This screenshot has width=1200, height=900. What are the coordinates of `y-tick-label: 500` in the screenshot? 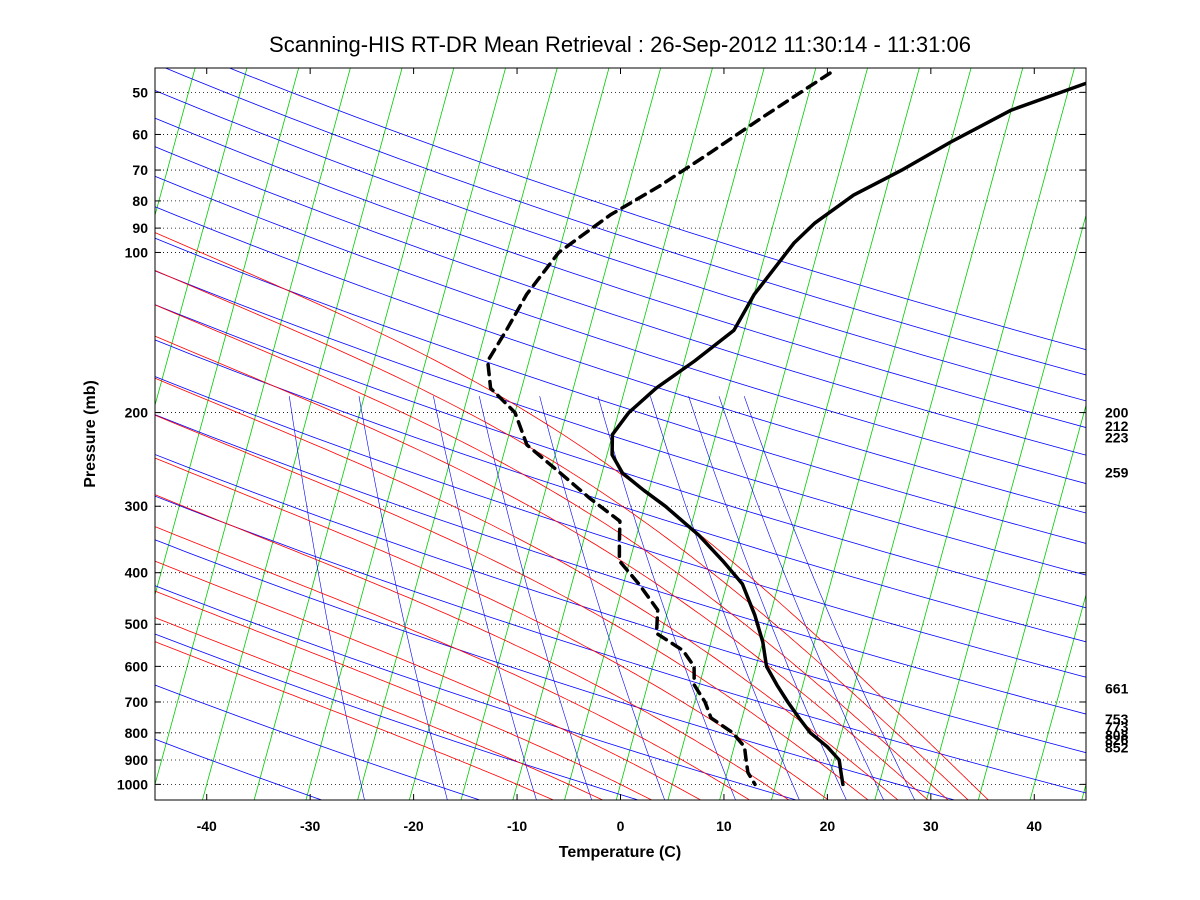 It's located at (137, 624).